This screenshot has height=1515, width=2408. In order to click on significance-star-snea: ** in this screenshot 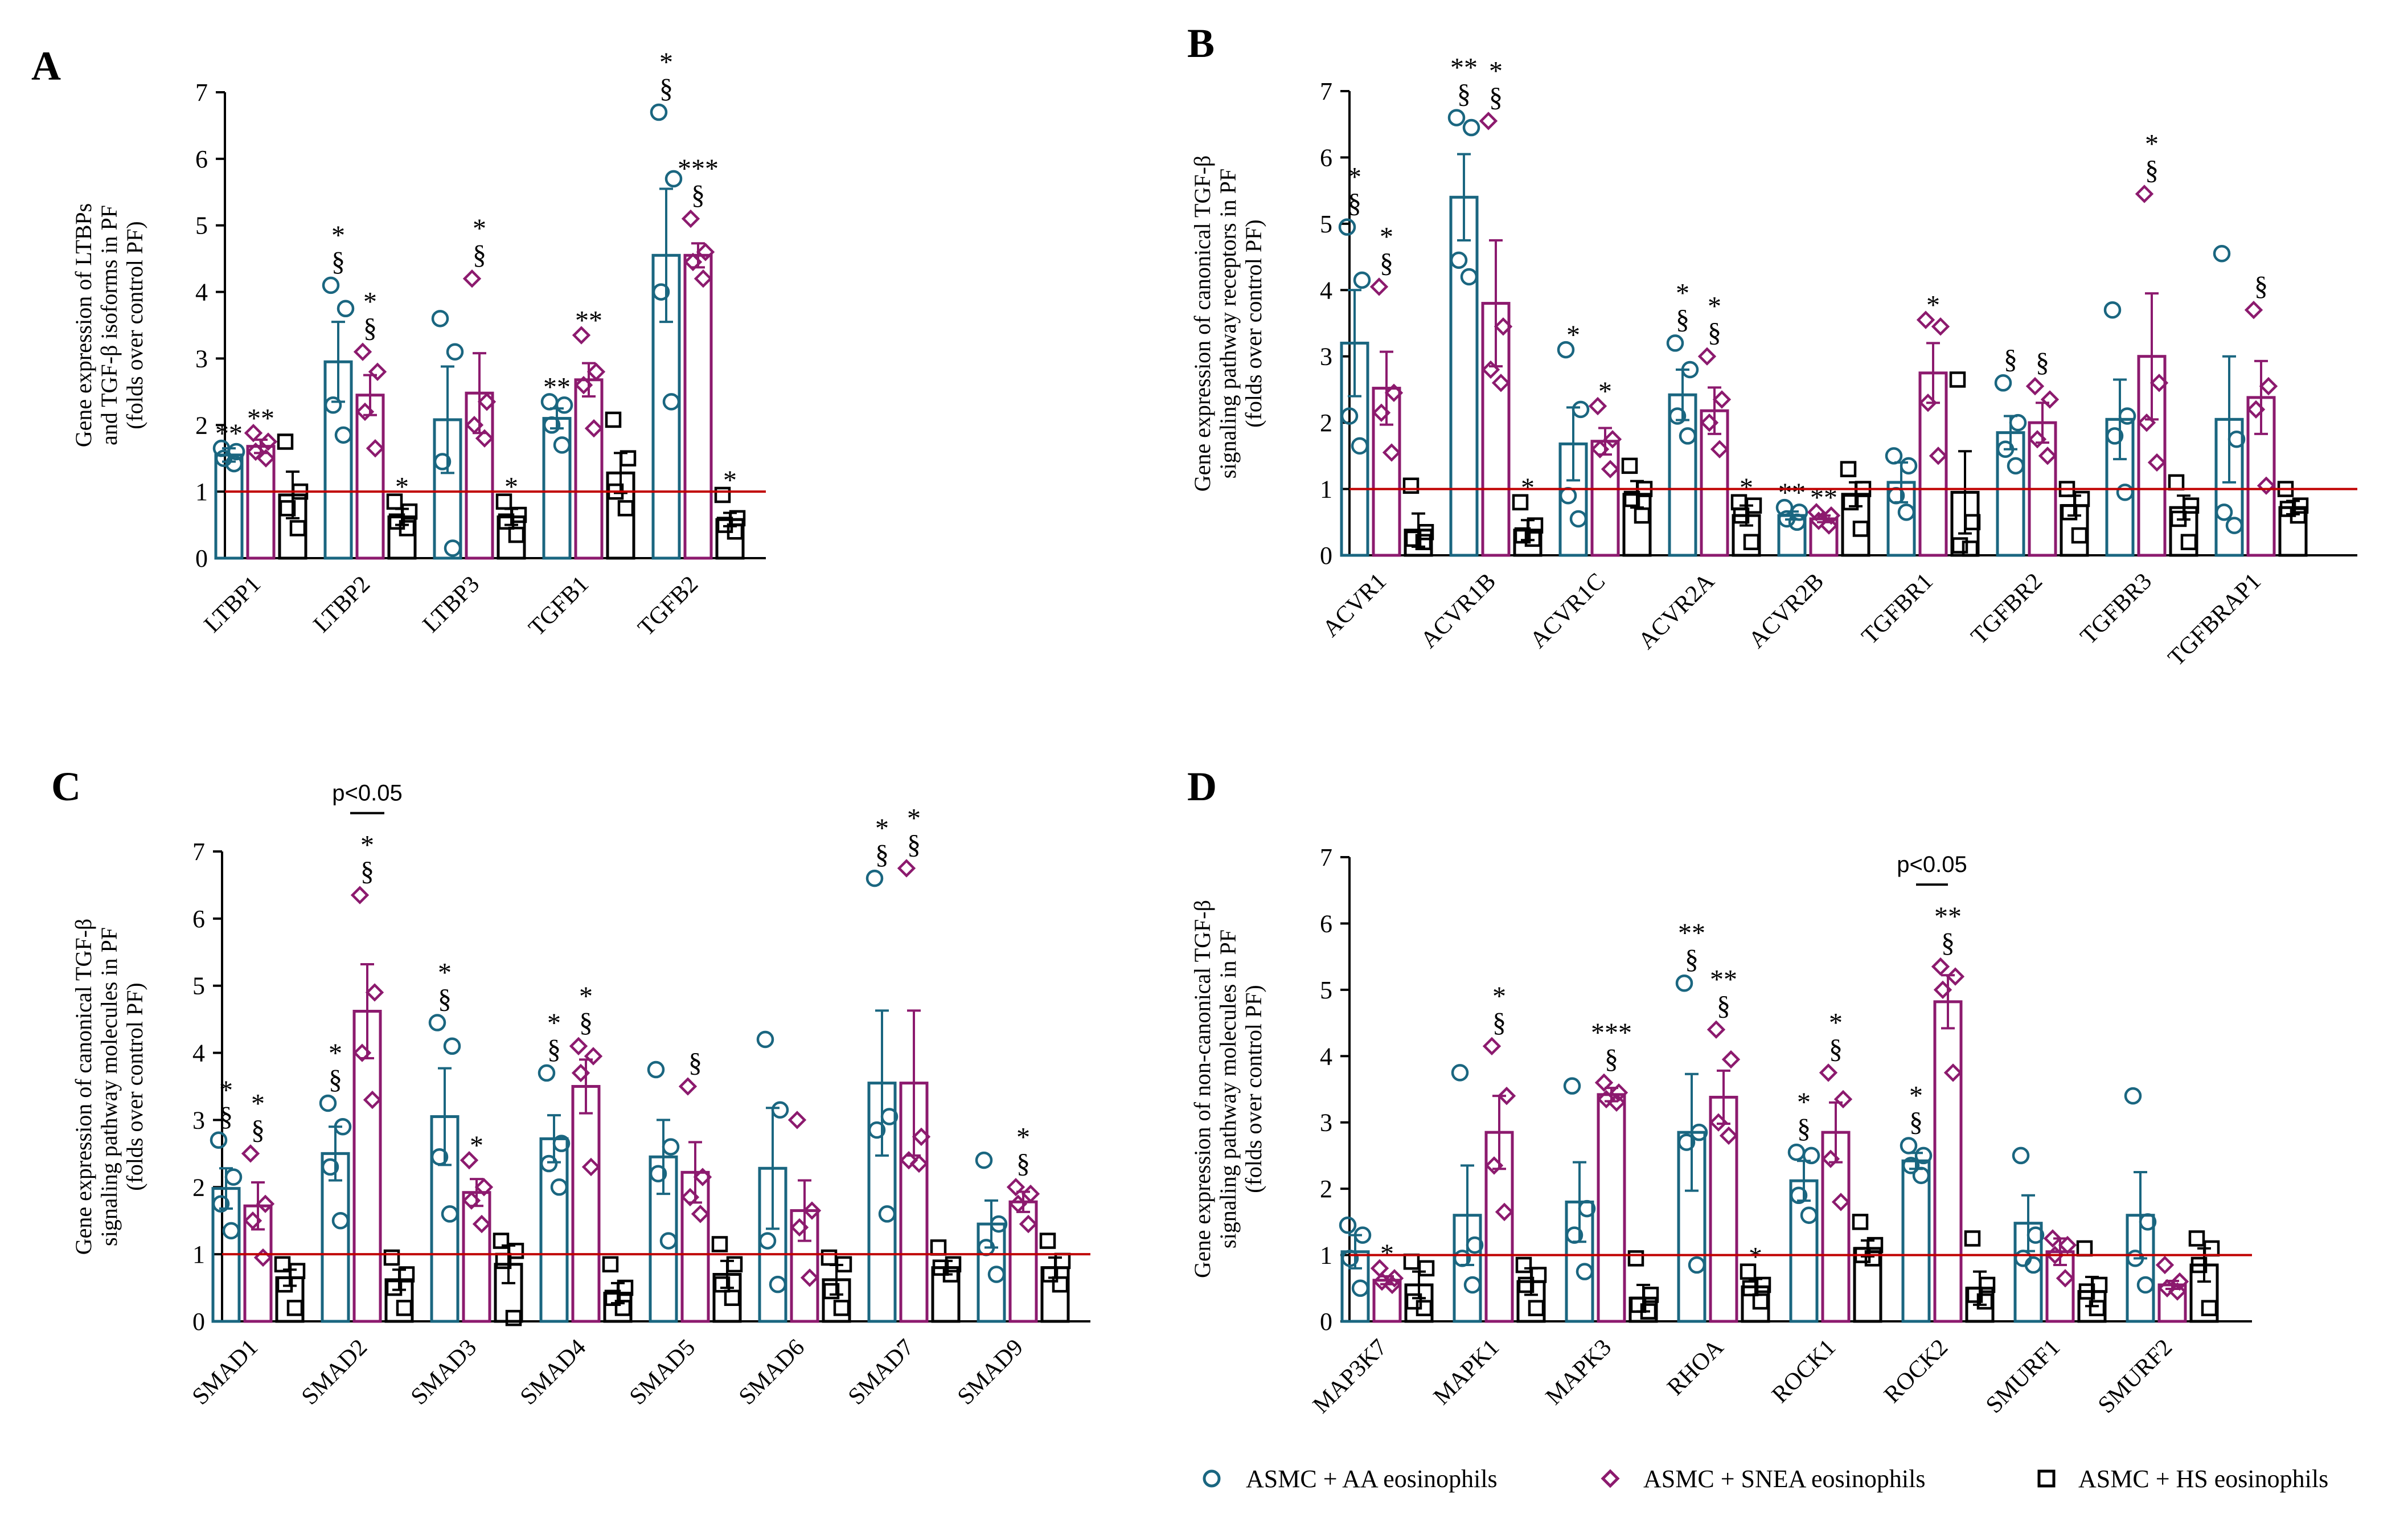, I will do `click(588, 321)`.